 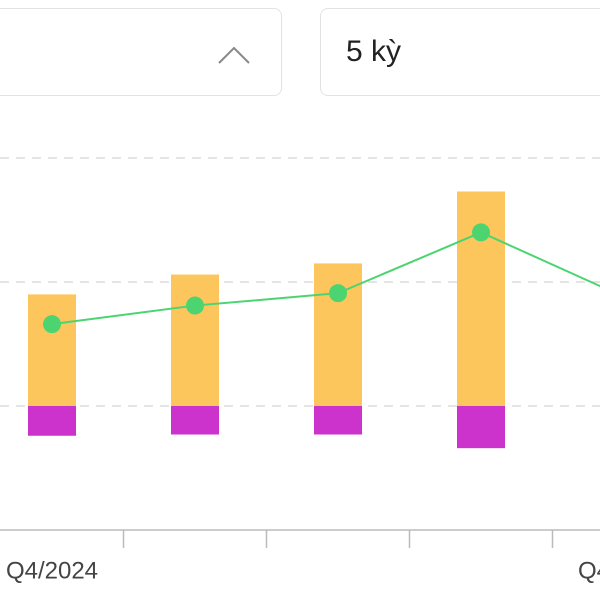 What do you see at coordinates (374, 51) in the screenshot?
I see `period-count: 5 kỳ` at bounding box center [374, 51].